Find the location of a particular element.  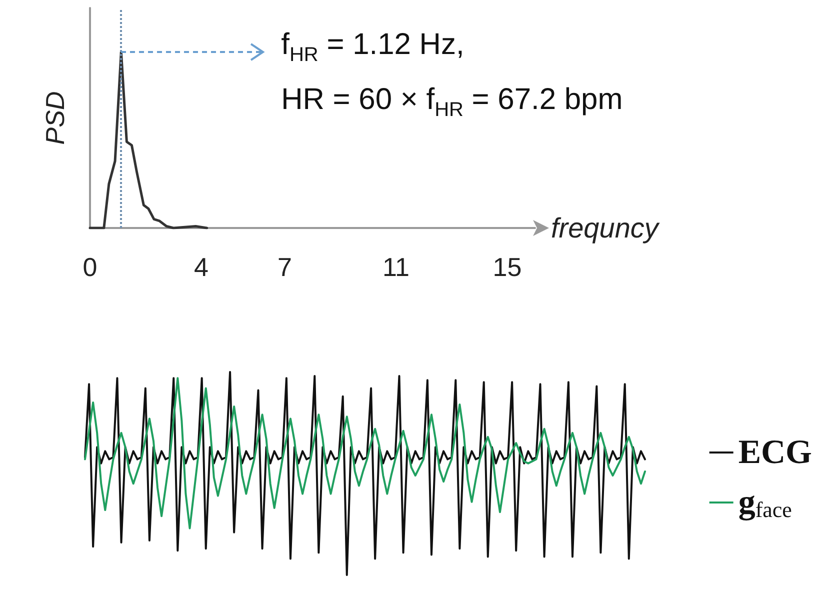

x-axis-title: frequncy is located at coordinates (605, 228).